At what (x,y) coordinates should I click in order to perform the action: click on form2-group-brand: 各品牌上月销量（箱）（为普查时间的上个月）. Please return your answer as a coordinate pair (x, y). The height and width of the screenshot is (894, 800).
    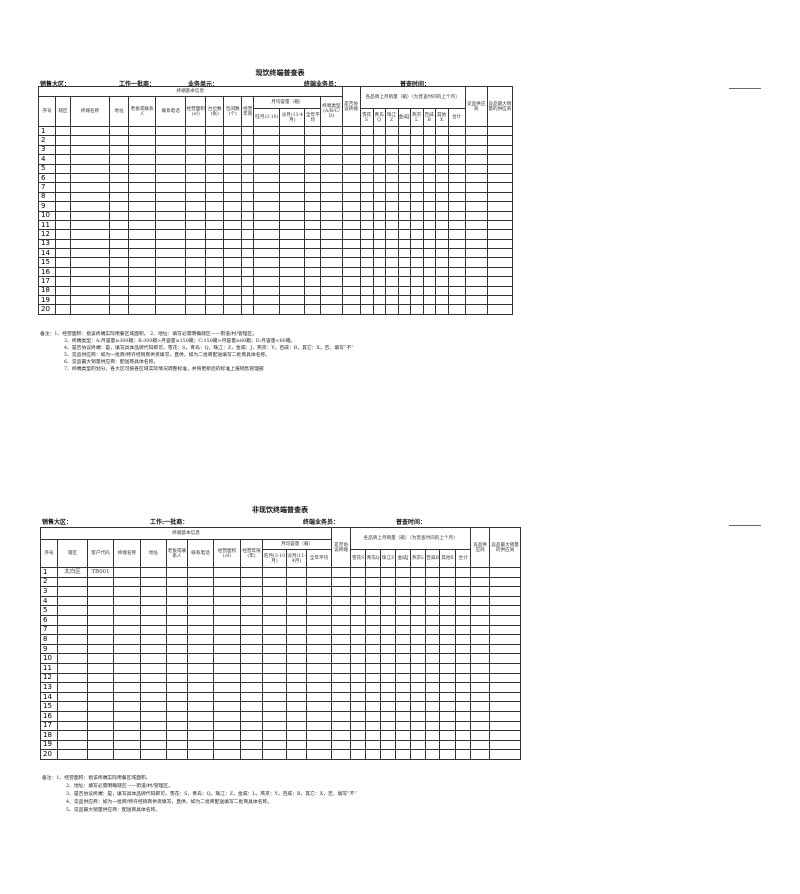
    Looking at the image, I should click on (411, 538).